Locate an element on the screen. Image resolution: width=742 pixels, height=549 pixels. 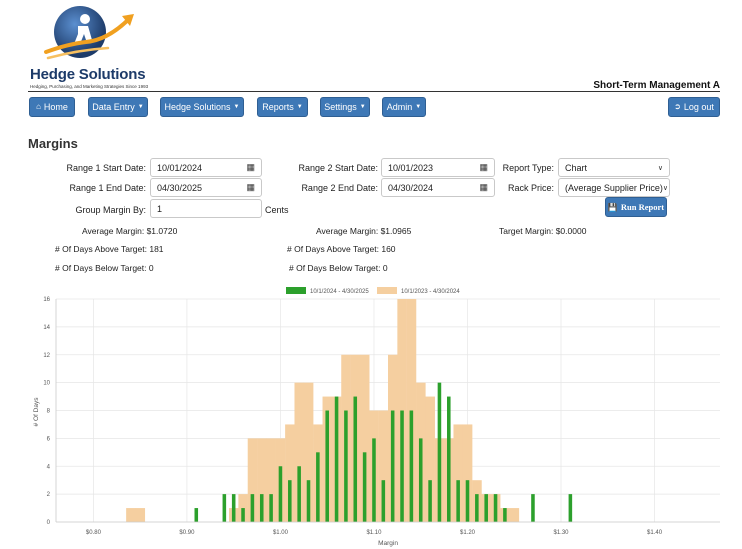
range2-end-date-input: 04/30/2024 ▦ is located at coordinates (438, 187).